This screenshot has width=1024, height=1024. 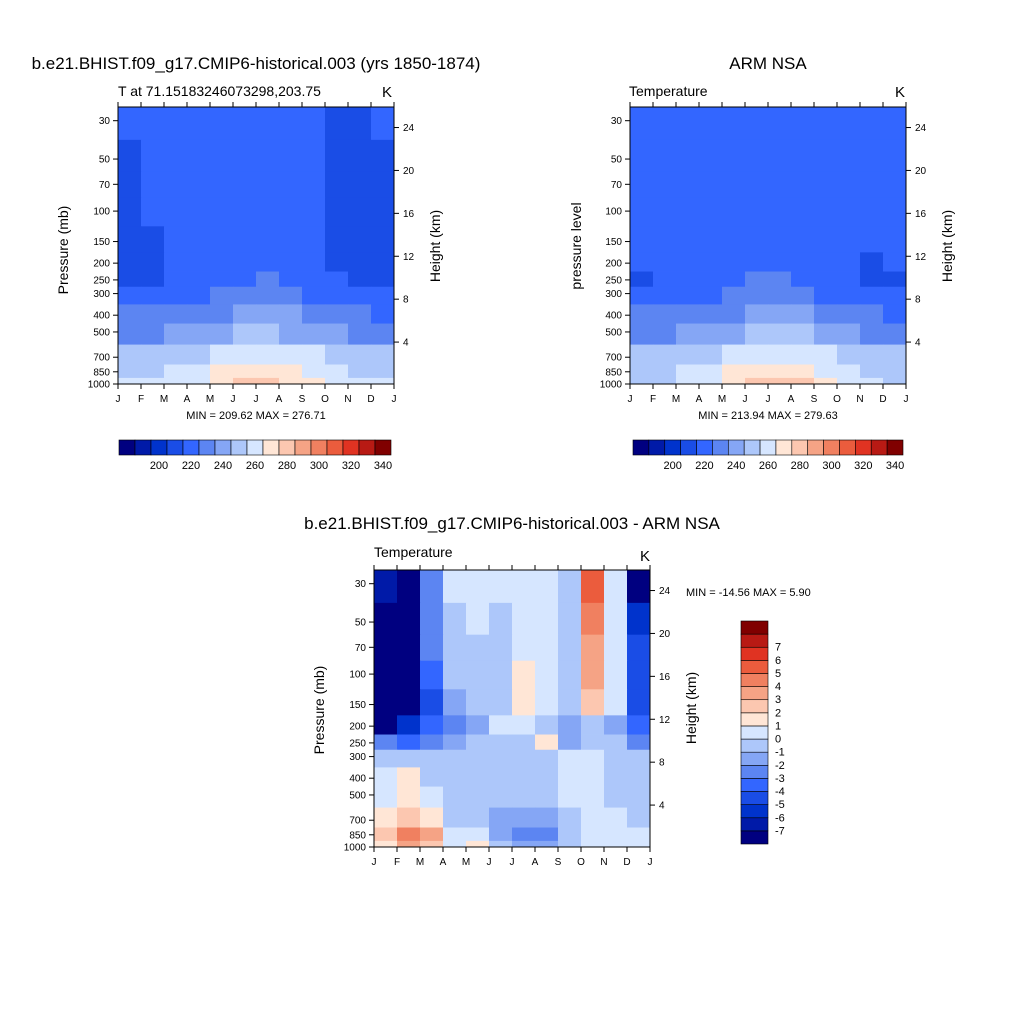 I want to click on colorbar-label: 200, so click(x=673, y=466).